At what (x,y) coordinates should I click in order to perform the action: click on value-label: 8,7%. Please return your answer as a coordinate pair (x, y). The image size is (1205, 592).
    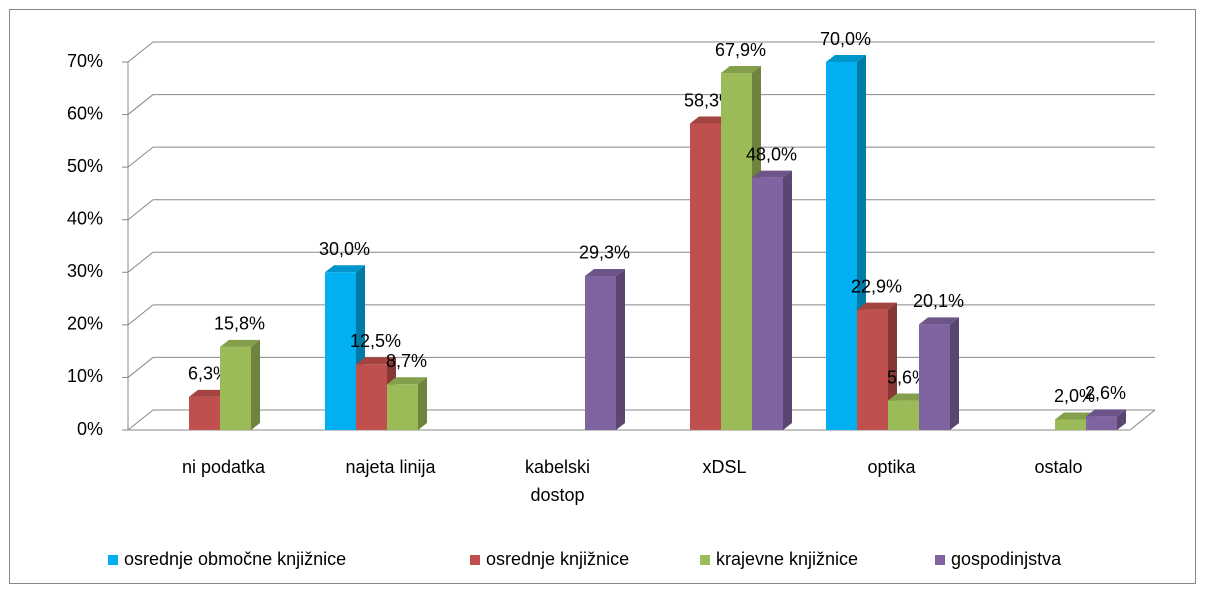
    Looking at the image, I should click on (406, 361).